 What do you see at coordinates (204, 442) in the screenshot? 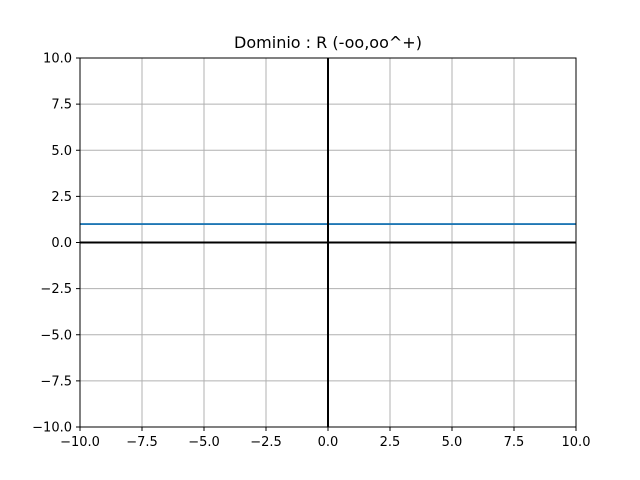
I see `x-tick-label-2: −5.0` at bounding box center [204, 442].